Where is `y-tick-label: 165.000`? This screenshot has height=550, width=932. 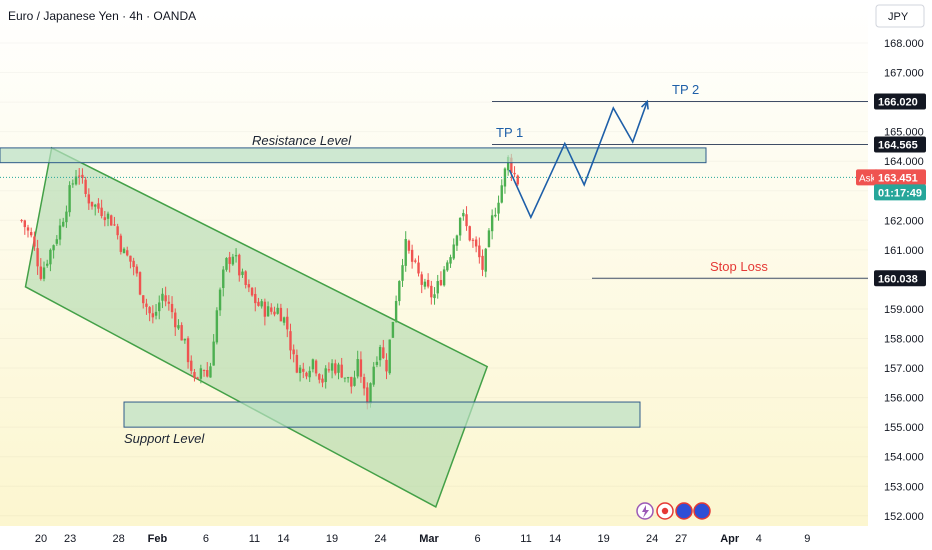 y-tick-label: 165.000 is located at coordinates (904, 133).